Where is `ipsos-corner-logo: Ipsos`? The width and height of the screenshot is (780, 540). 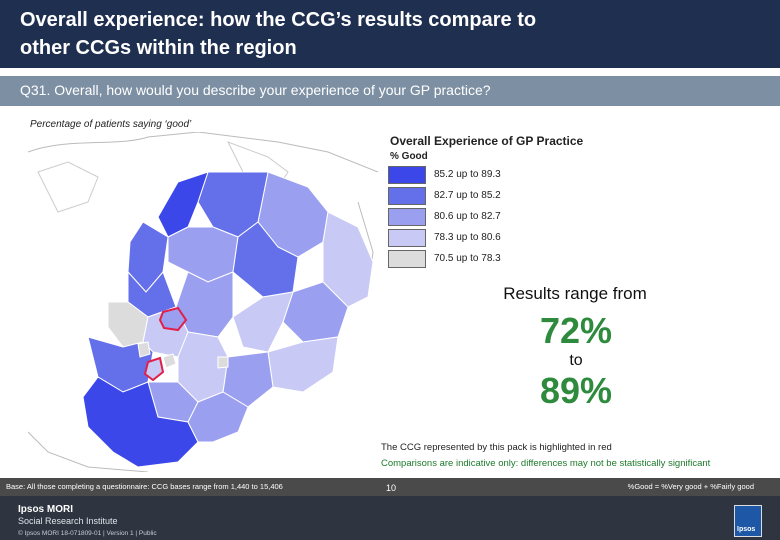
ipsos-corner-logo: Ipsos is located at coordinates (748, 521).